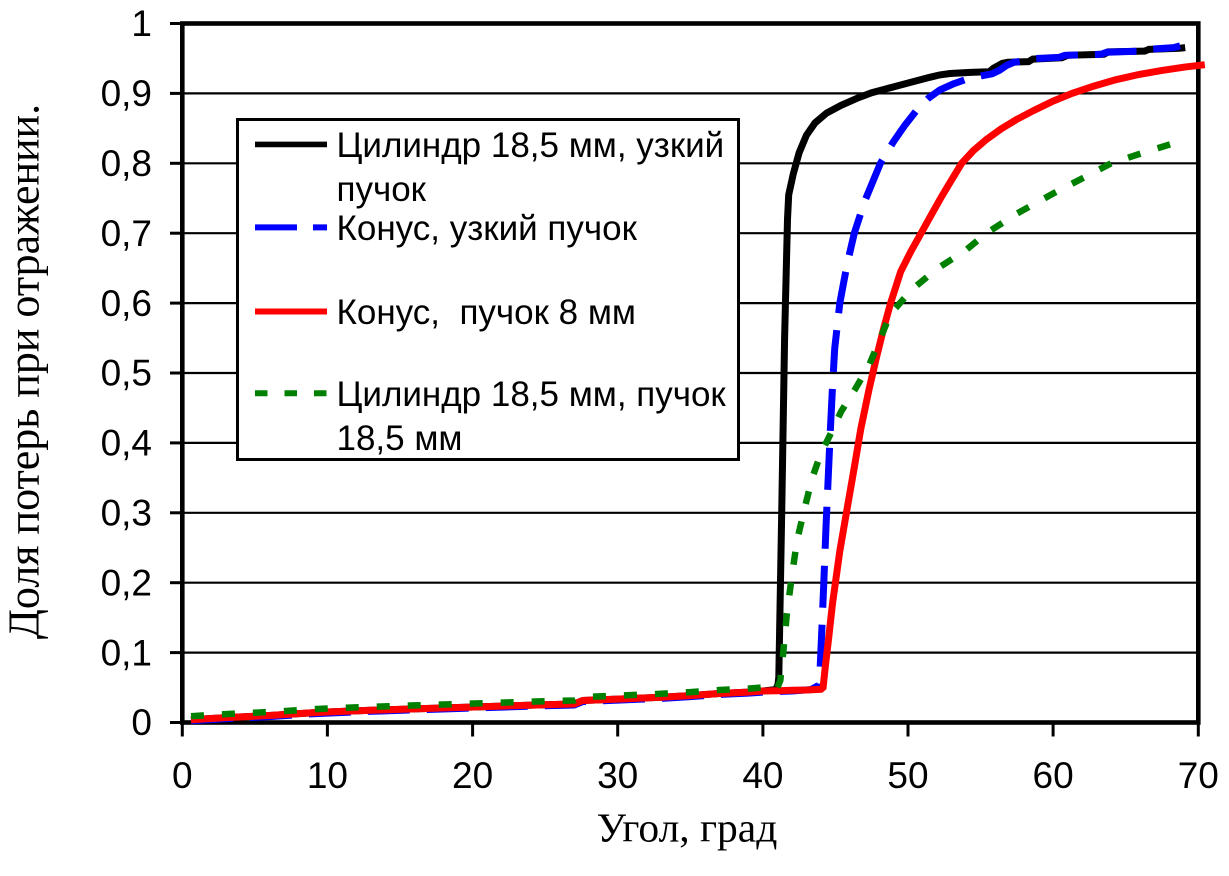 This screenshot has height=876, width=1229. Describe the element at coordinates (617, 775) in the screenshot. I see `svg-text: 30` at that location.